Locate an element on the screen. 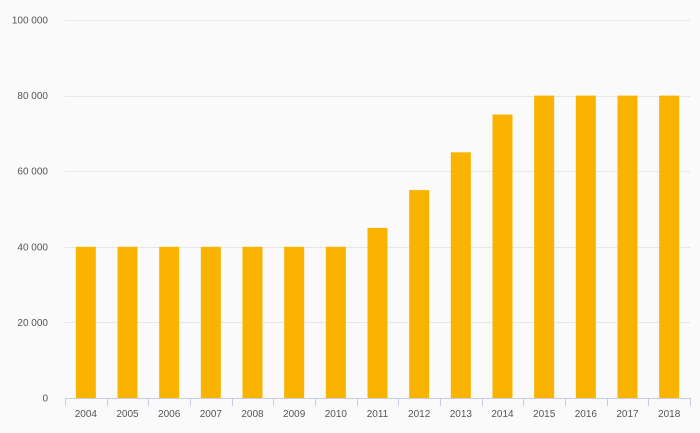 The image size is (700, 433). bar-2011 is located at coordinates (377, 312).